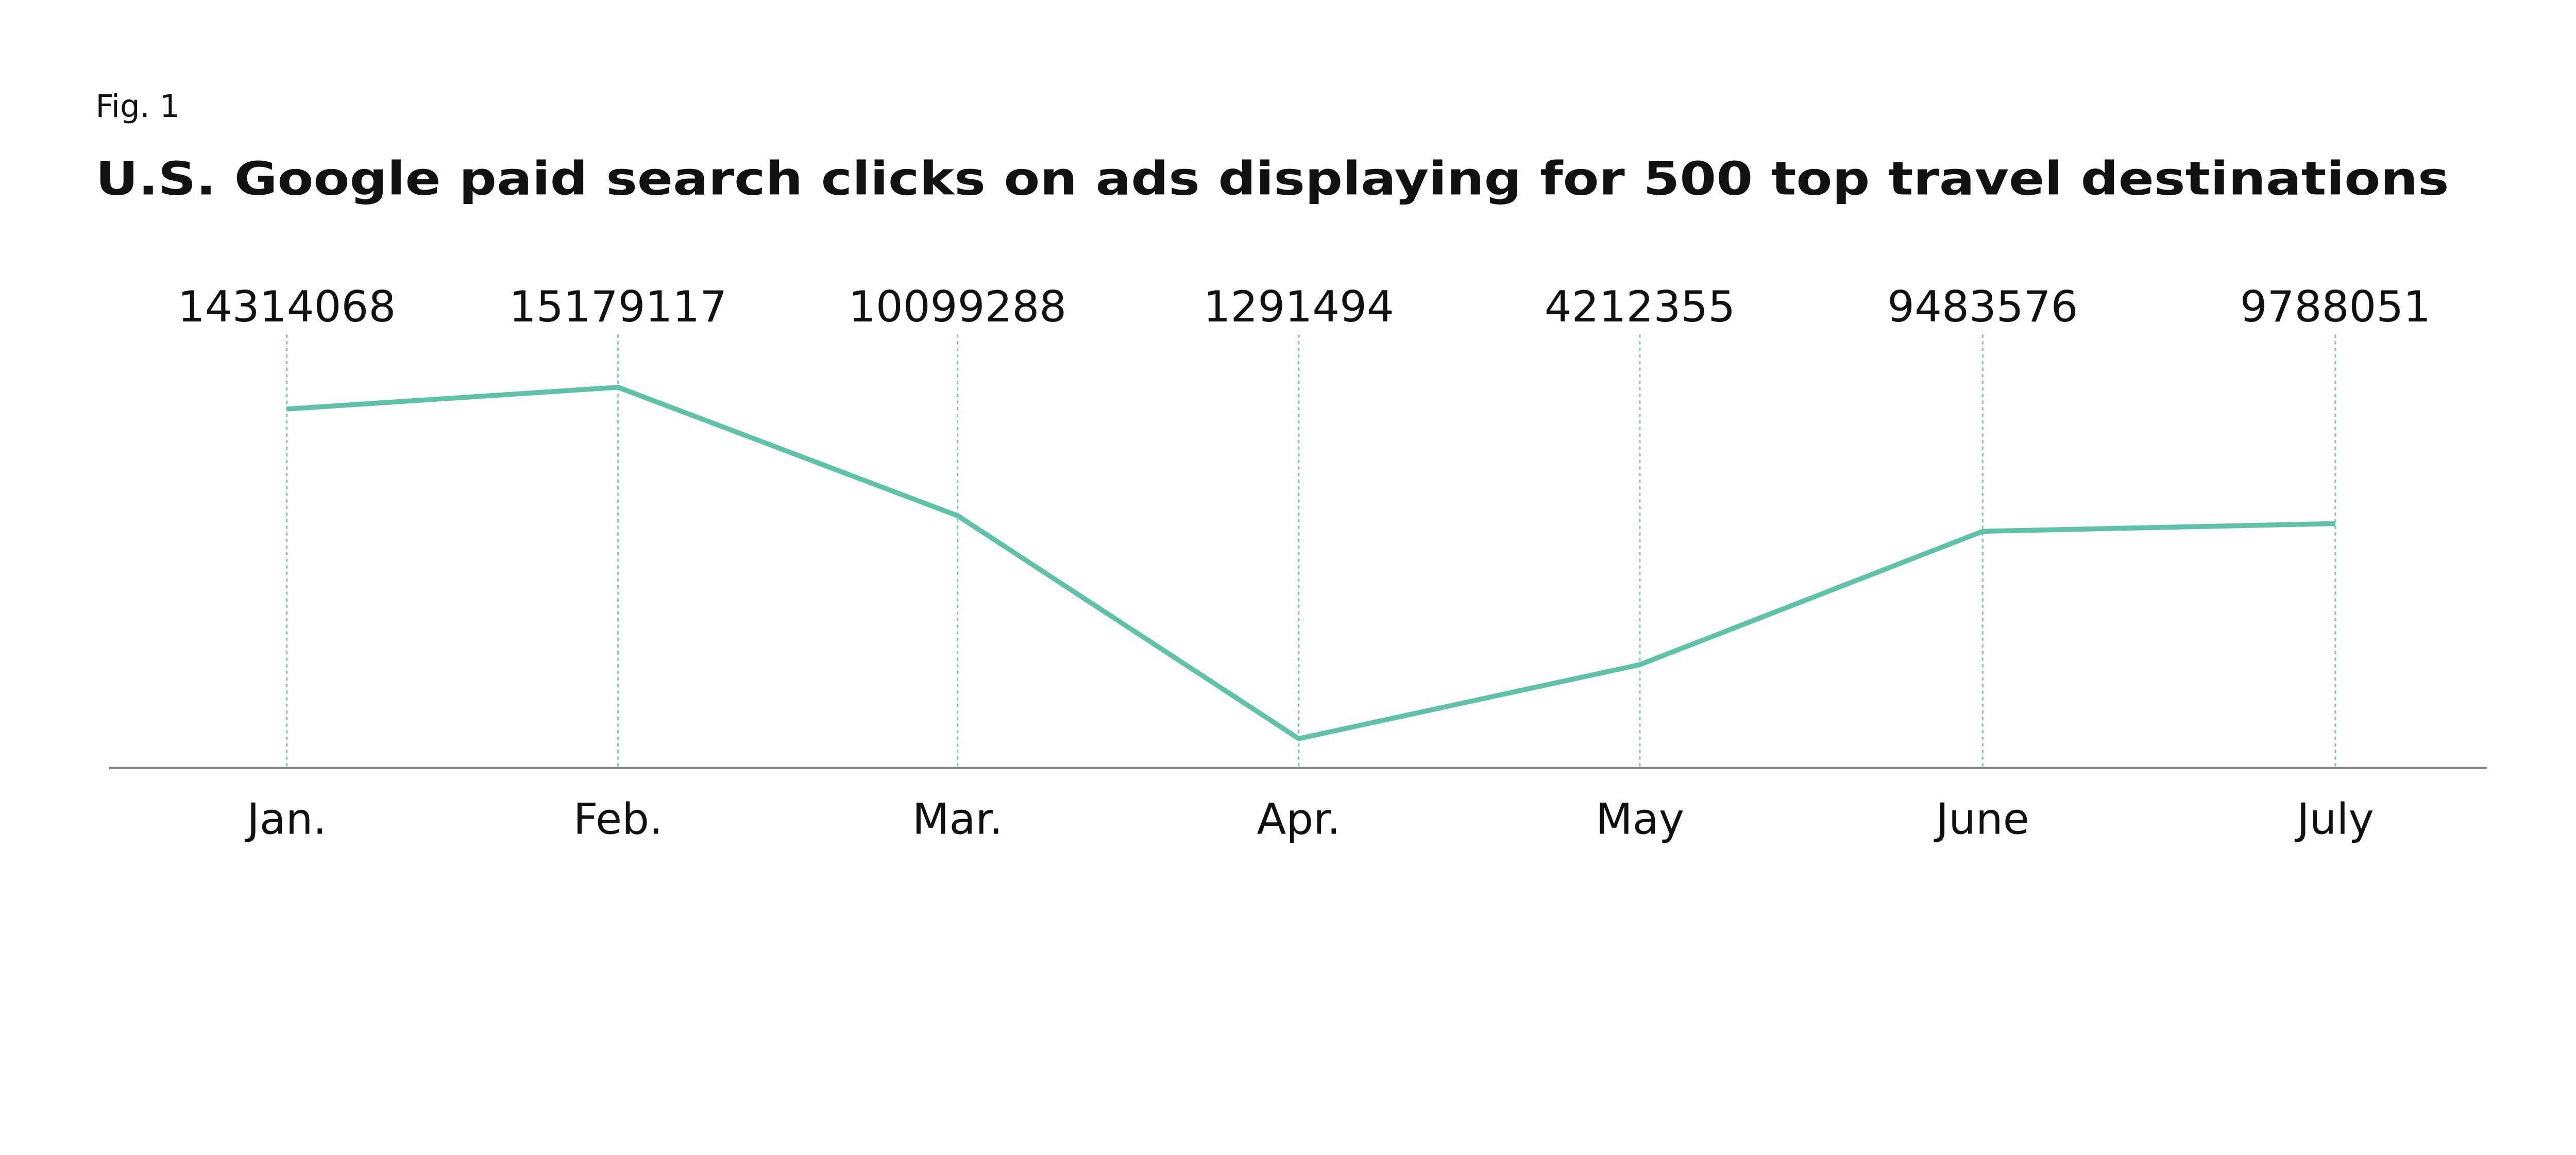 The width and height of the screenshot is (2576, 1155). I want to click on data-label: 1291494, so click(1299, 307).